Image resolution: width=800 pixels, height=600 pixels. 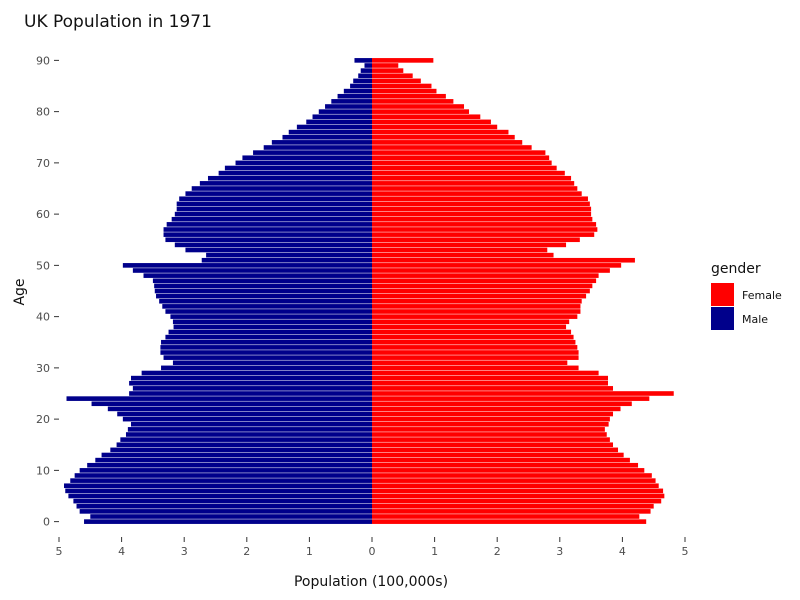 I want to click on y-tick-label: 70, so click(x=43, y=163).